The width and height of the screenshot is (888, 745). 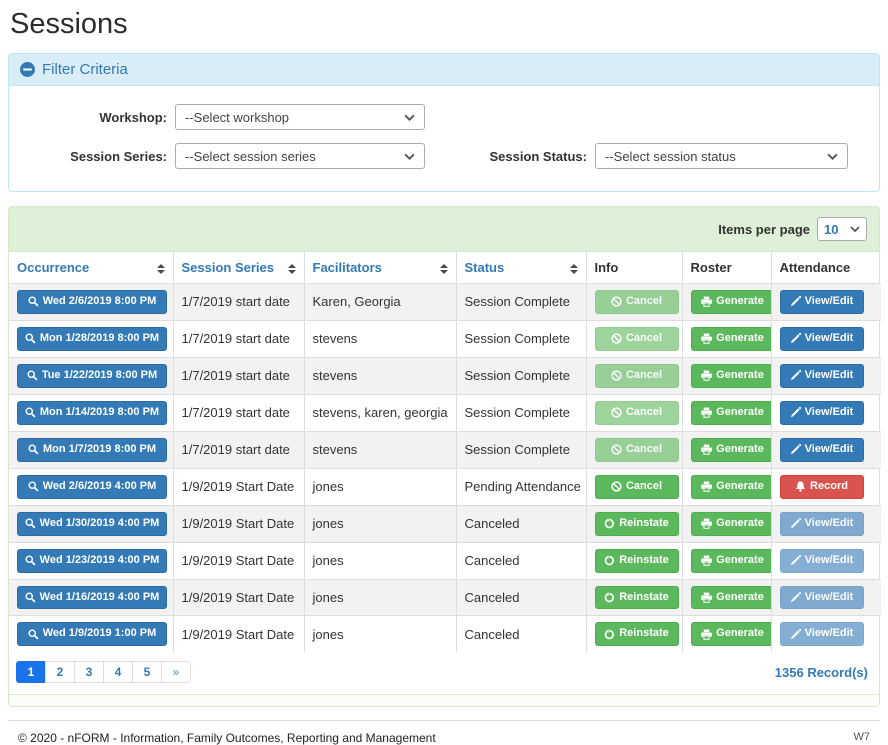 I want to click on record-count: 1356 Record(s), so click(x=821, y=672).